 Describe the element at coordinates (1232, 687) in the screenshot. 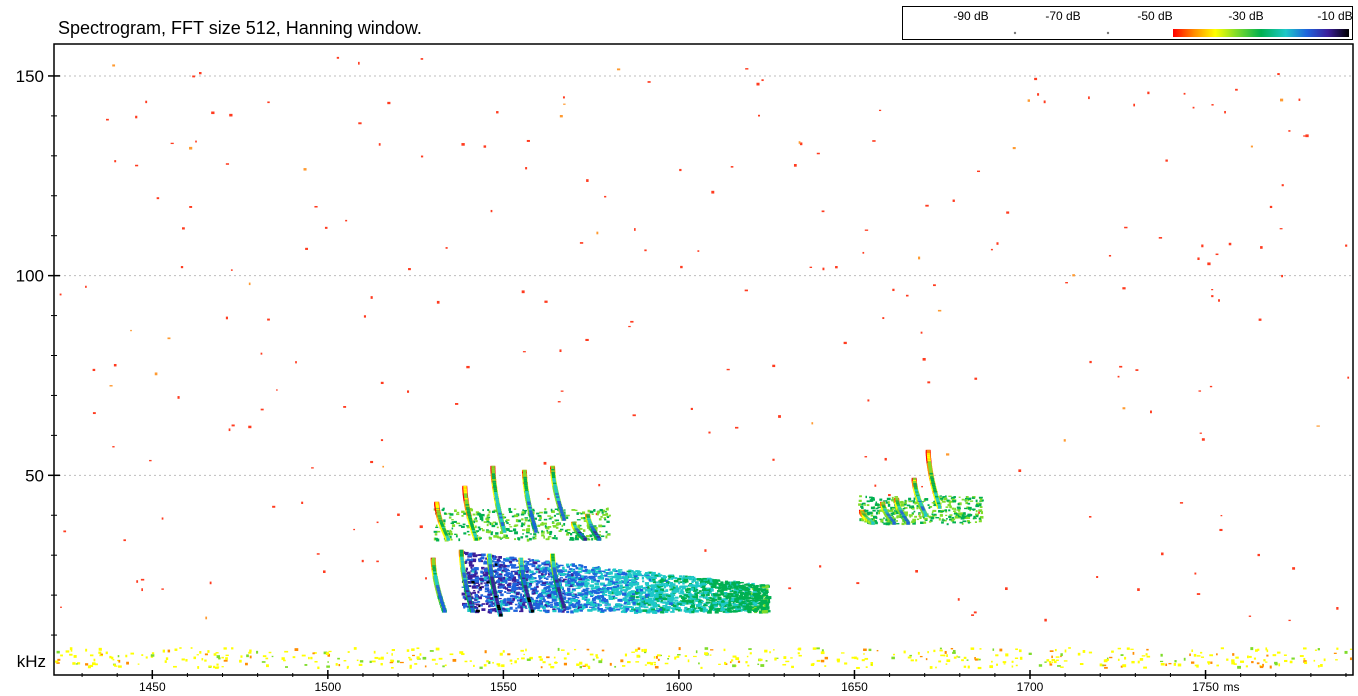

I see `x-axis-unit: ms` at that location.